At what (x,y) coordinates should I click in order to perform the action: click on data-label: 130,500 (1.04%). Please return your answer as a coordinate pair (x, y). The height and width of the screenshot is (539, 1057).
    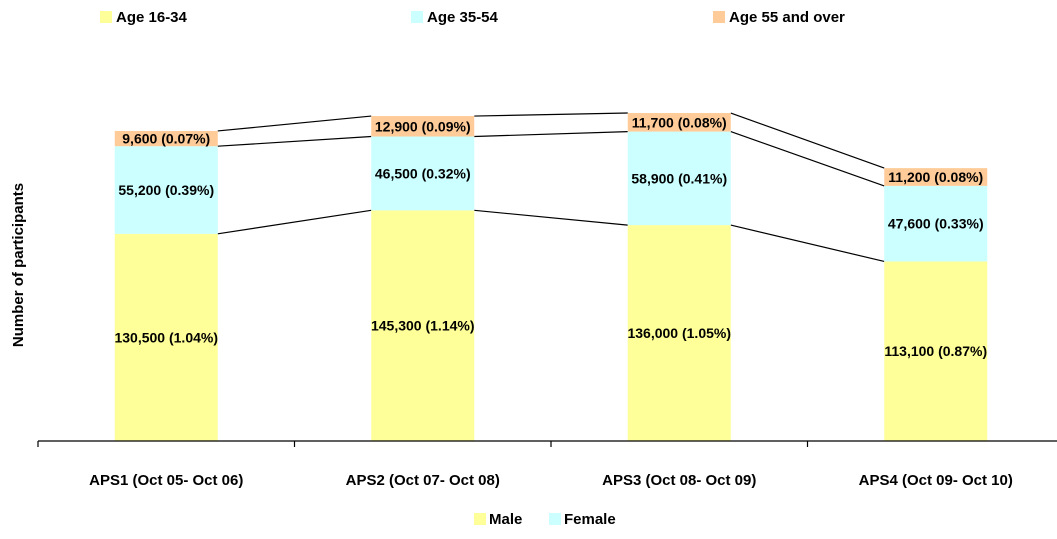
    Looking at the image, I should click on (166, 337).